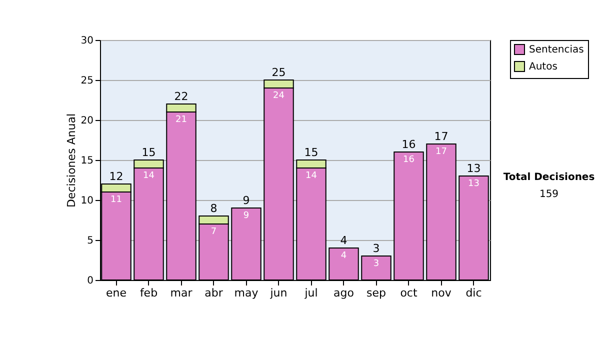 The image size is (600, 340). What do you see at coordinates (279, 72) in the screenshot?
I see `total-label: 25` at bounding box center [279, 72].